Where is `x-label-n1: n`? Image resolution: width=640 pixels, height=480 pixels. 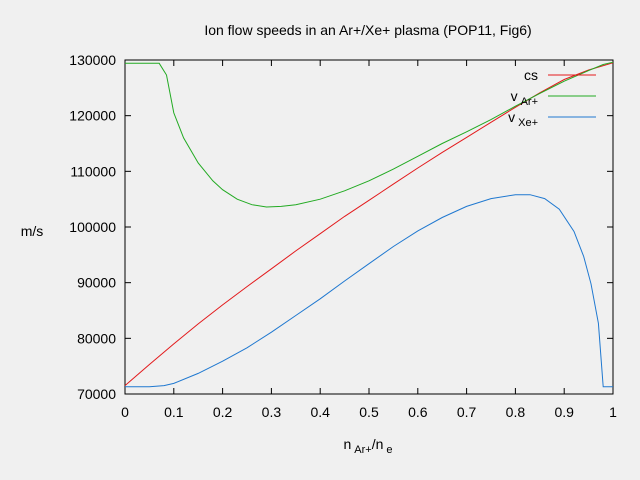 x-label-n1: n is located at coordinates (347, 444).